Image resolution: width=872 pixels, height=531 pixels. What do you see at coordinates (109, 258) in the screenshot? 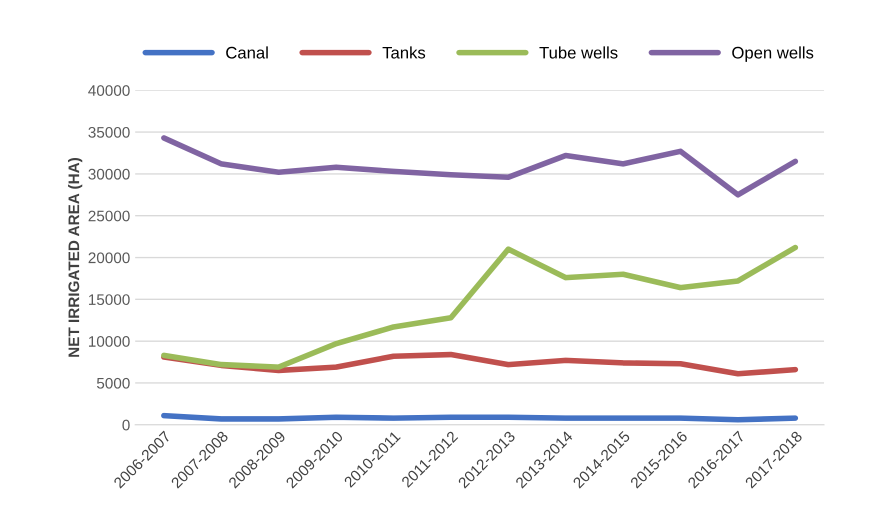
I see `y-tick-label: 20000` at bounding box center [109, 258].